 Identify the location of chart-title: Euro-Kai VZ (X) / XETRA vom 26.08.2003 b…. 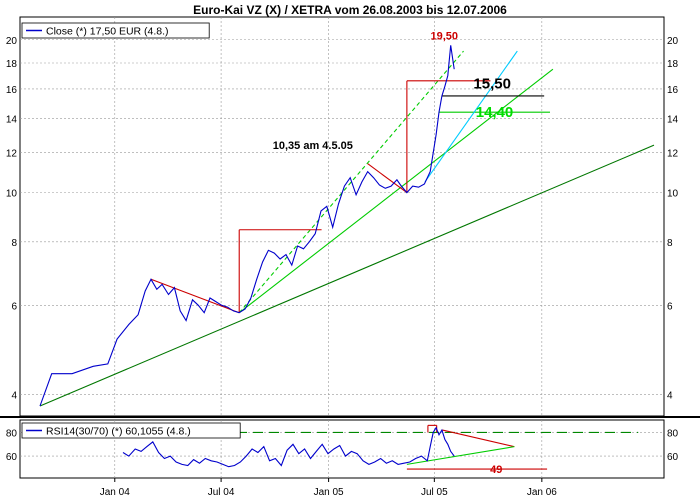
(350, 10).